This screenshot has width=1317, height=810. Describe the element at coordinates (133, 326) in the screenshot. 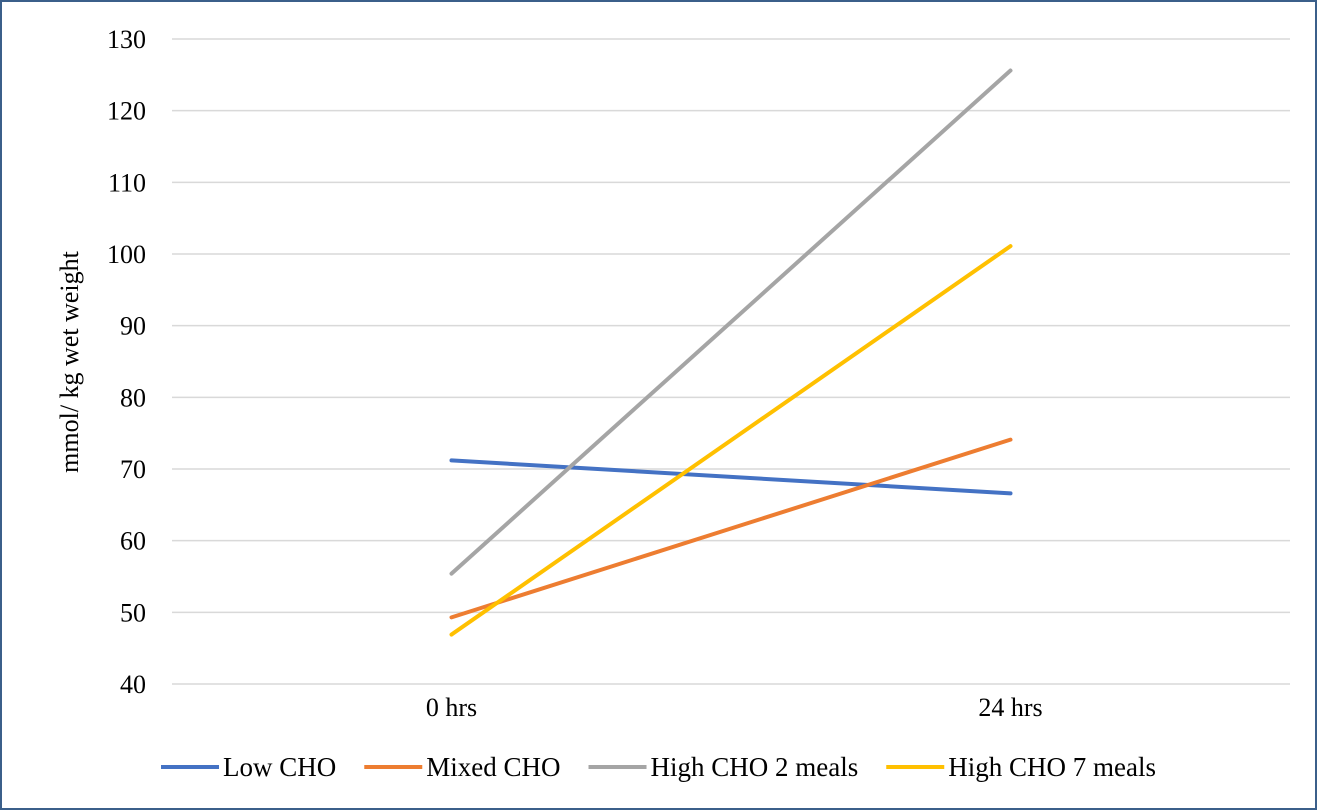

I see `y-tick-label: 90` at that location.